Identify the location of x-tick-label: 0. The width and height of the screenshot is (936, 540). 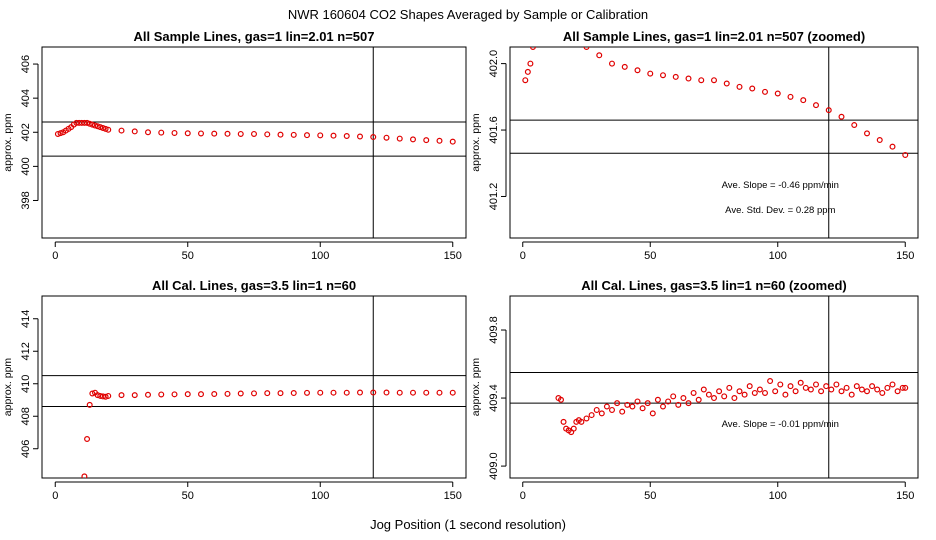
(523, 496).